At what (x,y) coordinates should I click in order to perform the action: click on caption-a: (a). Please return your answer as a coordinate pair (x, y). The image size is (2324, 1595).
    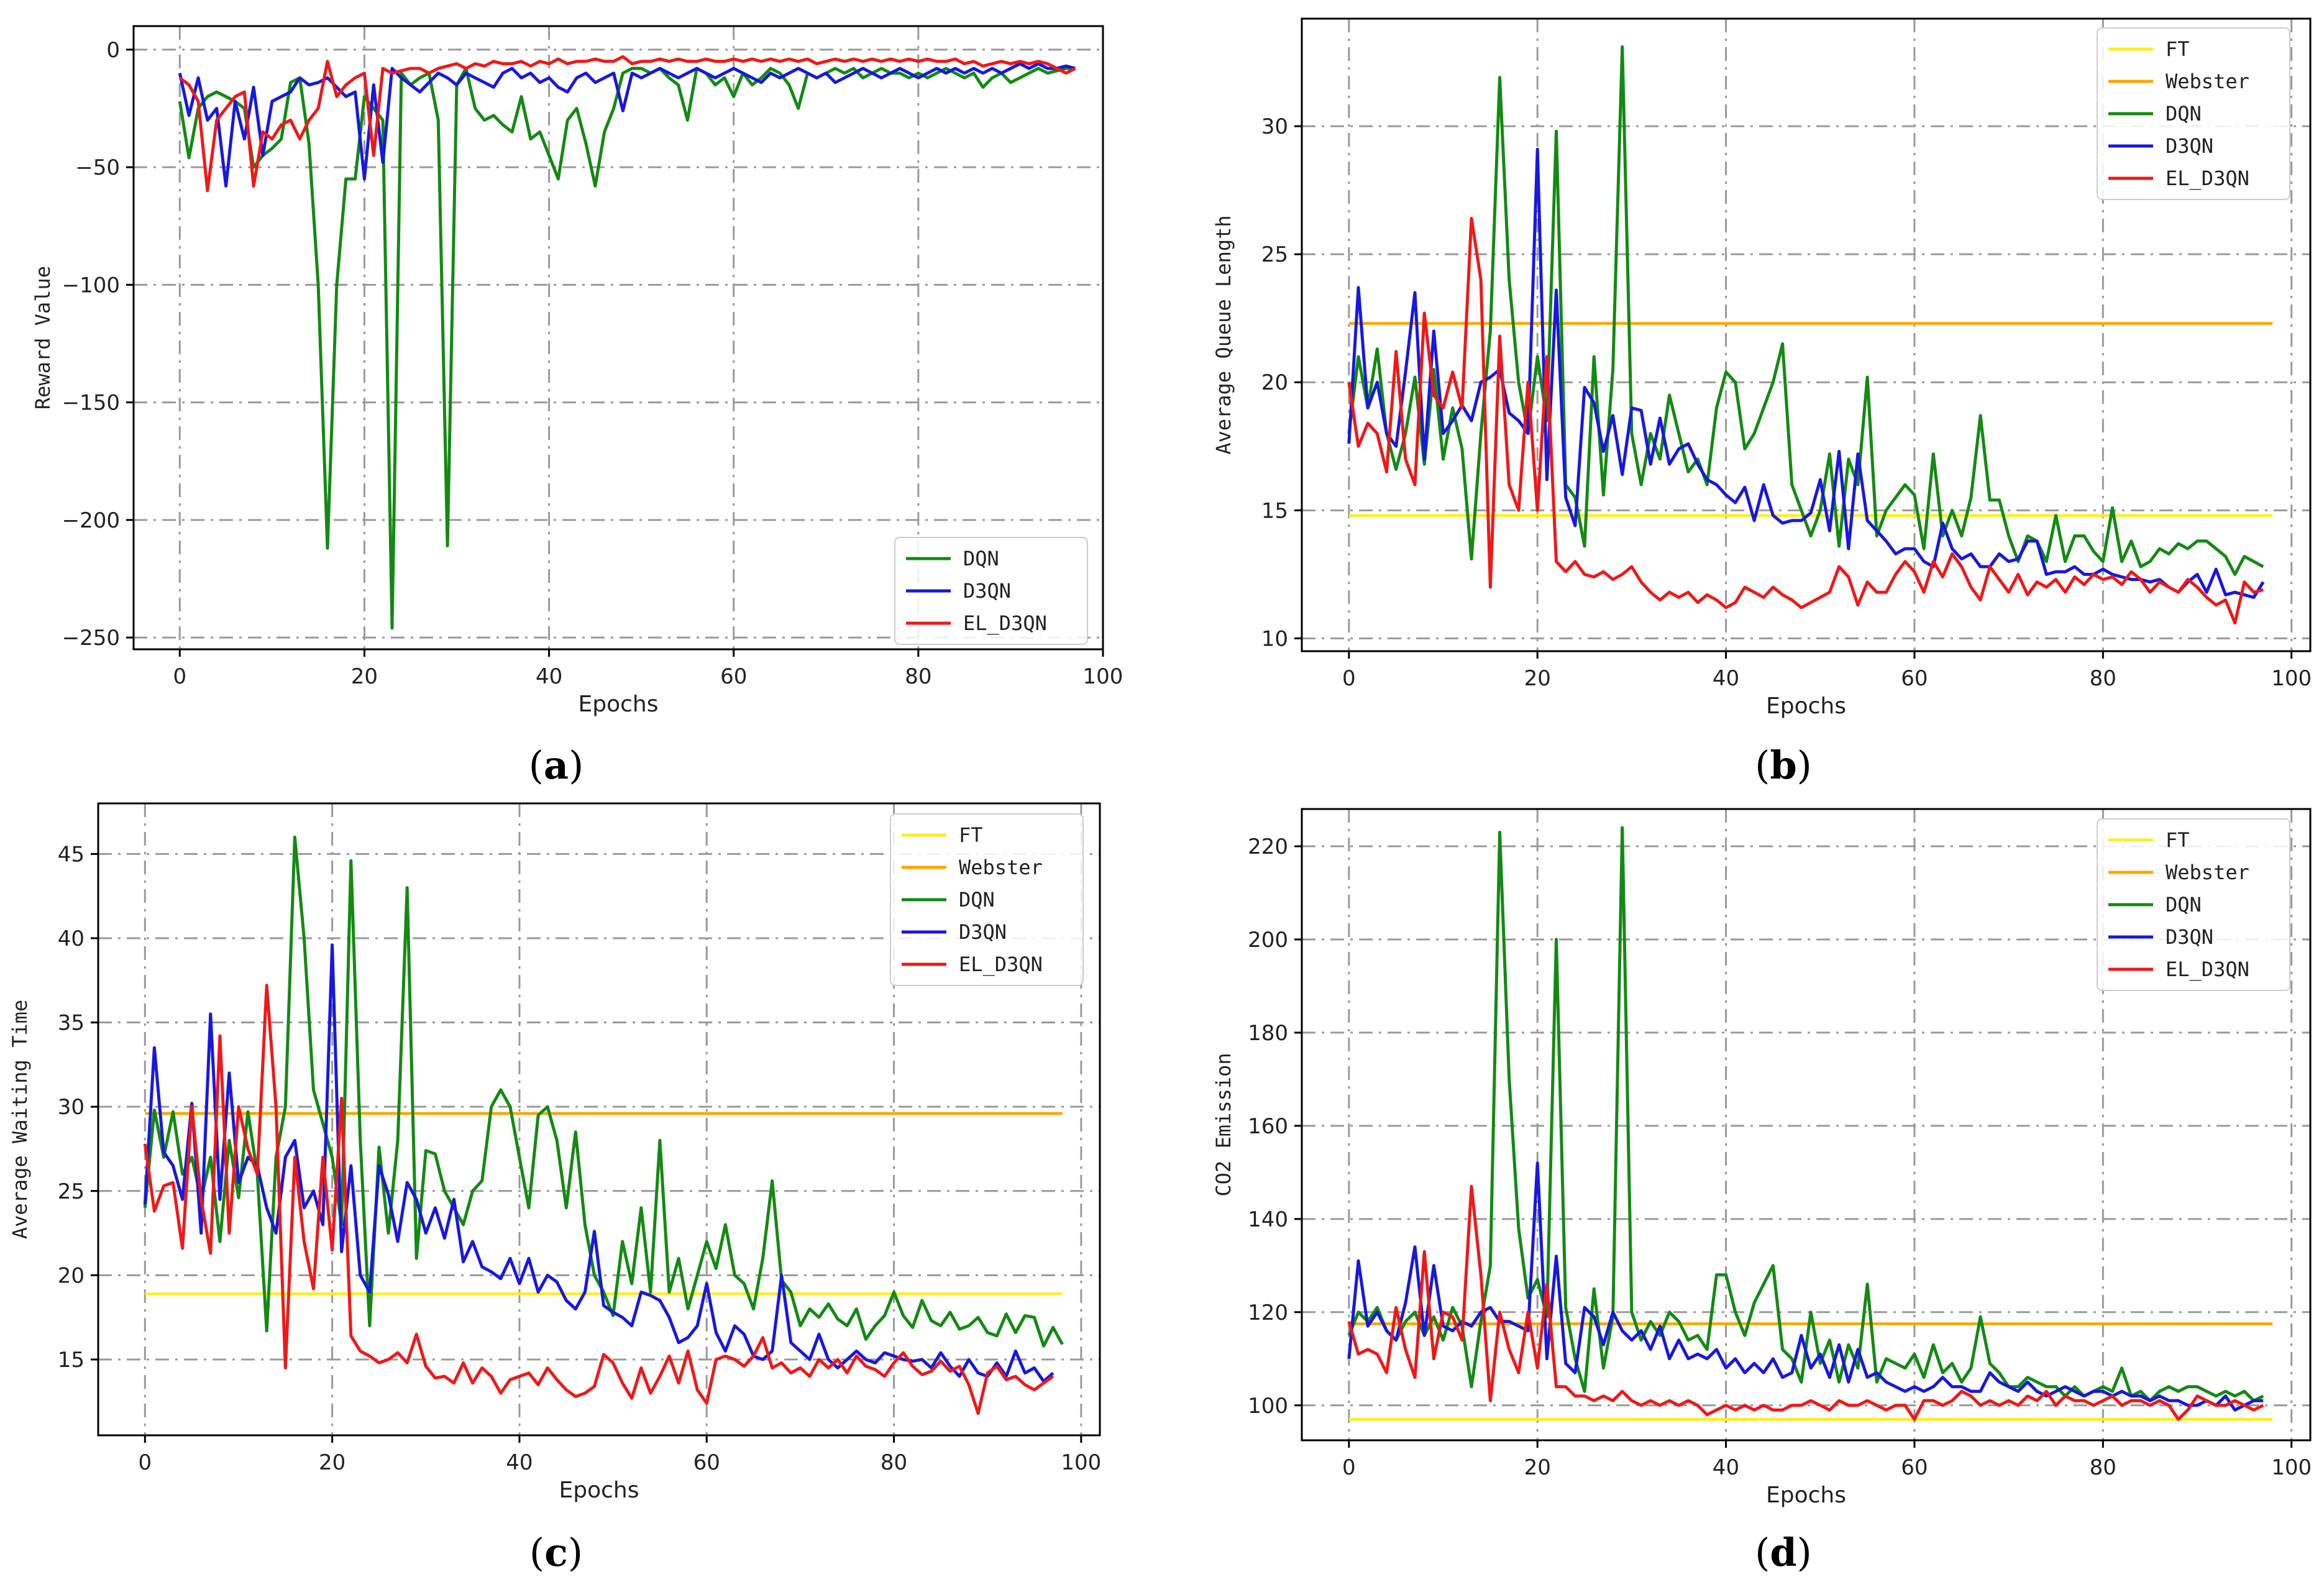
    Looking at the image, I should click on (556, 765).